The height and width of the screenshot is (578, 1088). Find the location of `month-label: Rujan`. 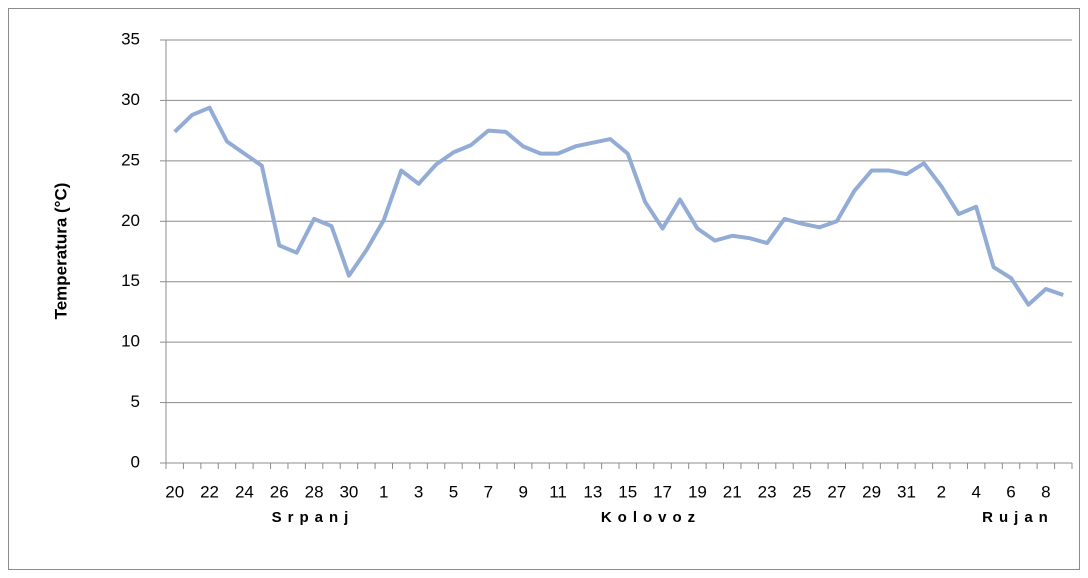

month-label: Rujan is located at coordinates (1018, 517).